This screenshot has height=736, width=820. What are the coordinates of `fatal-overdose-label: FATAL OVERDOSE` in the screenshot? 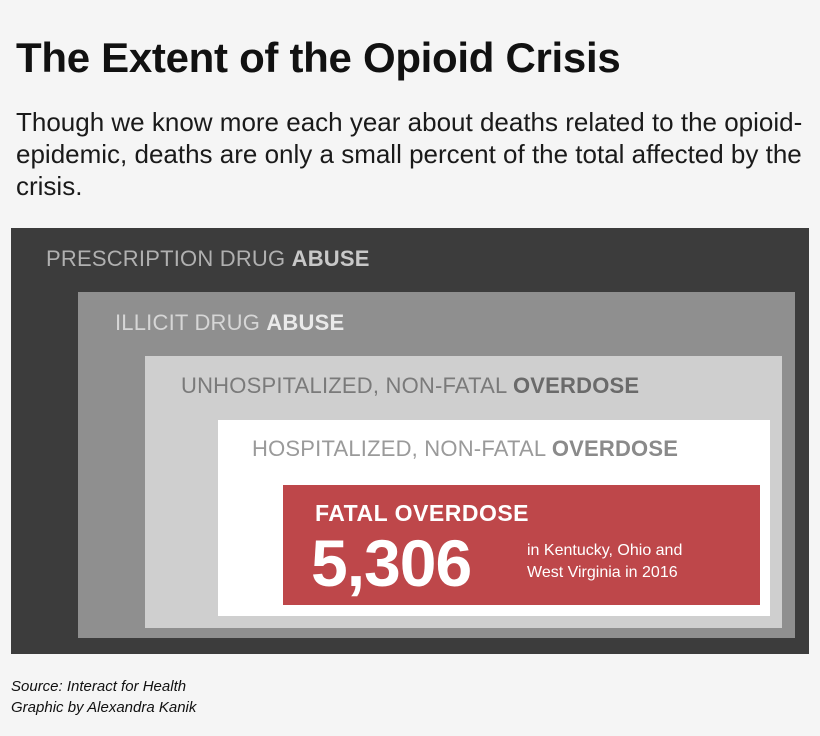 It's located at (422, 513).